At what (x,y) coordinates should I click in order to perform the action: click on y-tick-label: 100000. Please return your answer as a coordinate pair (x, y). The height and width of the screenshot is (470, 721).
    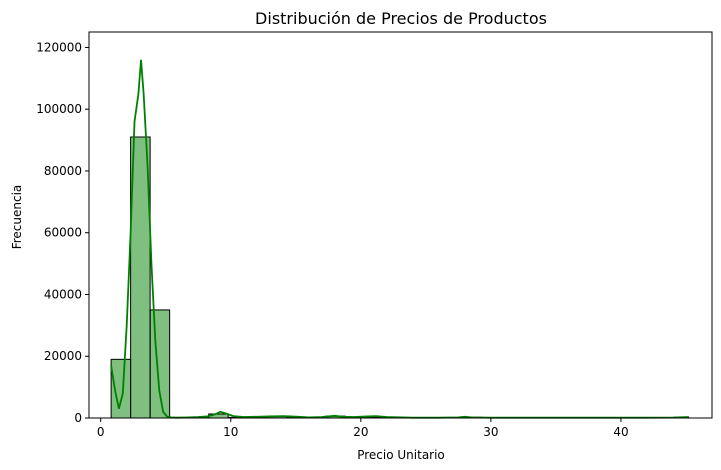
    Looking at the image, I should click on (59, 109).